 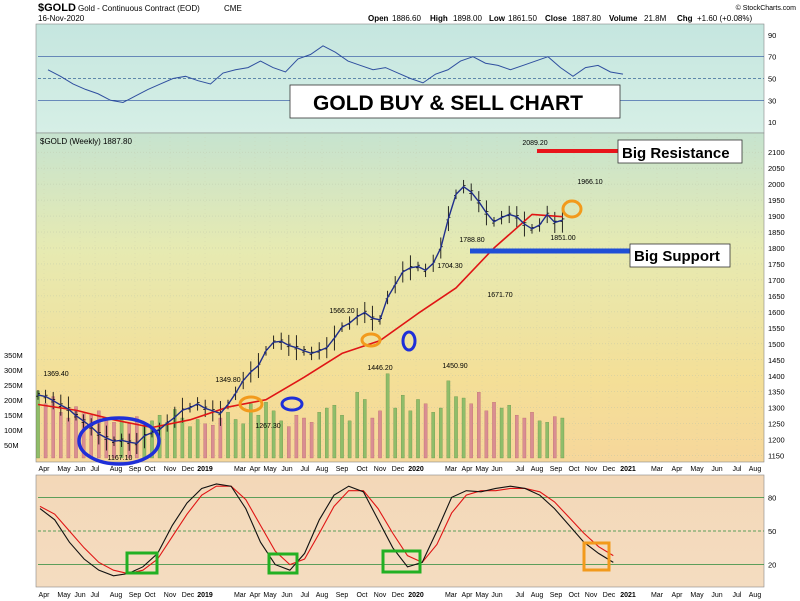 I want to click on chg-value: +1.60 (+0.08%), so click(x=724, y=18).